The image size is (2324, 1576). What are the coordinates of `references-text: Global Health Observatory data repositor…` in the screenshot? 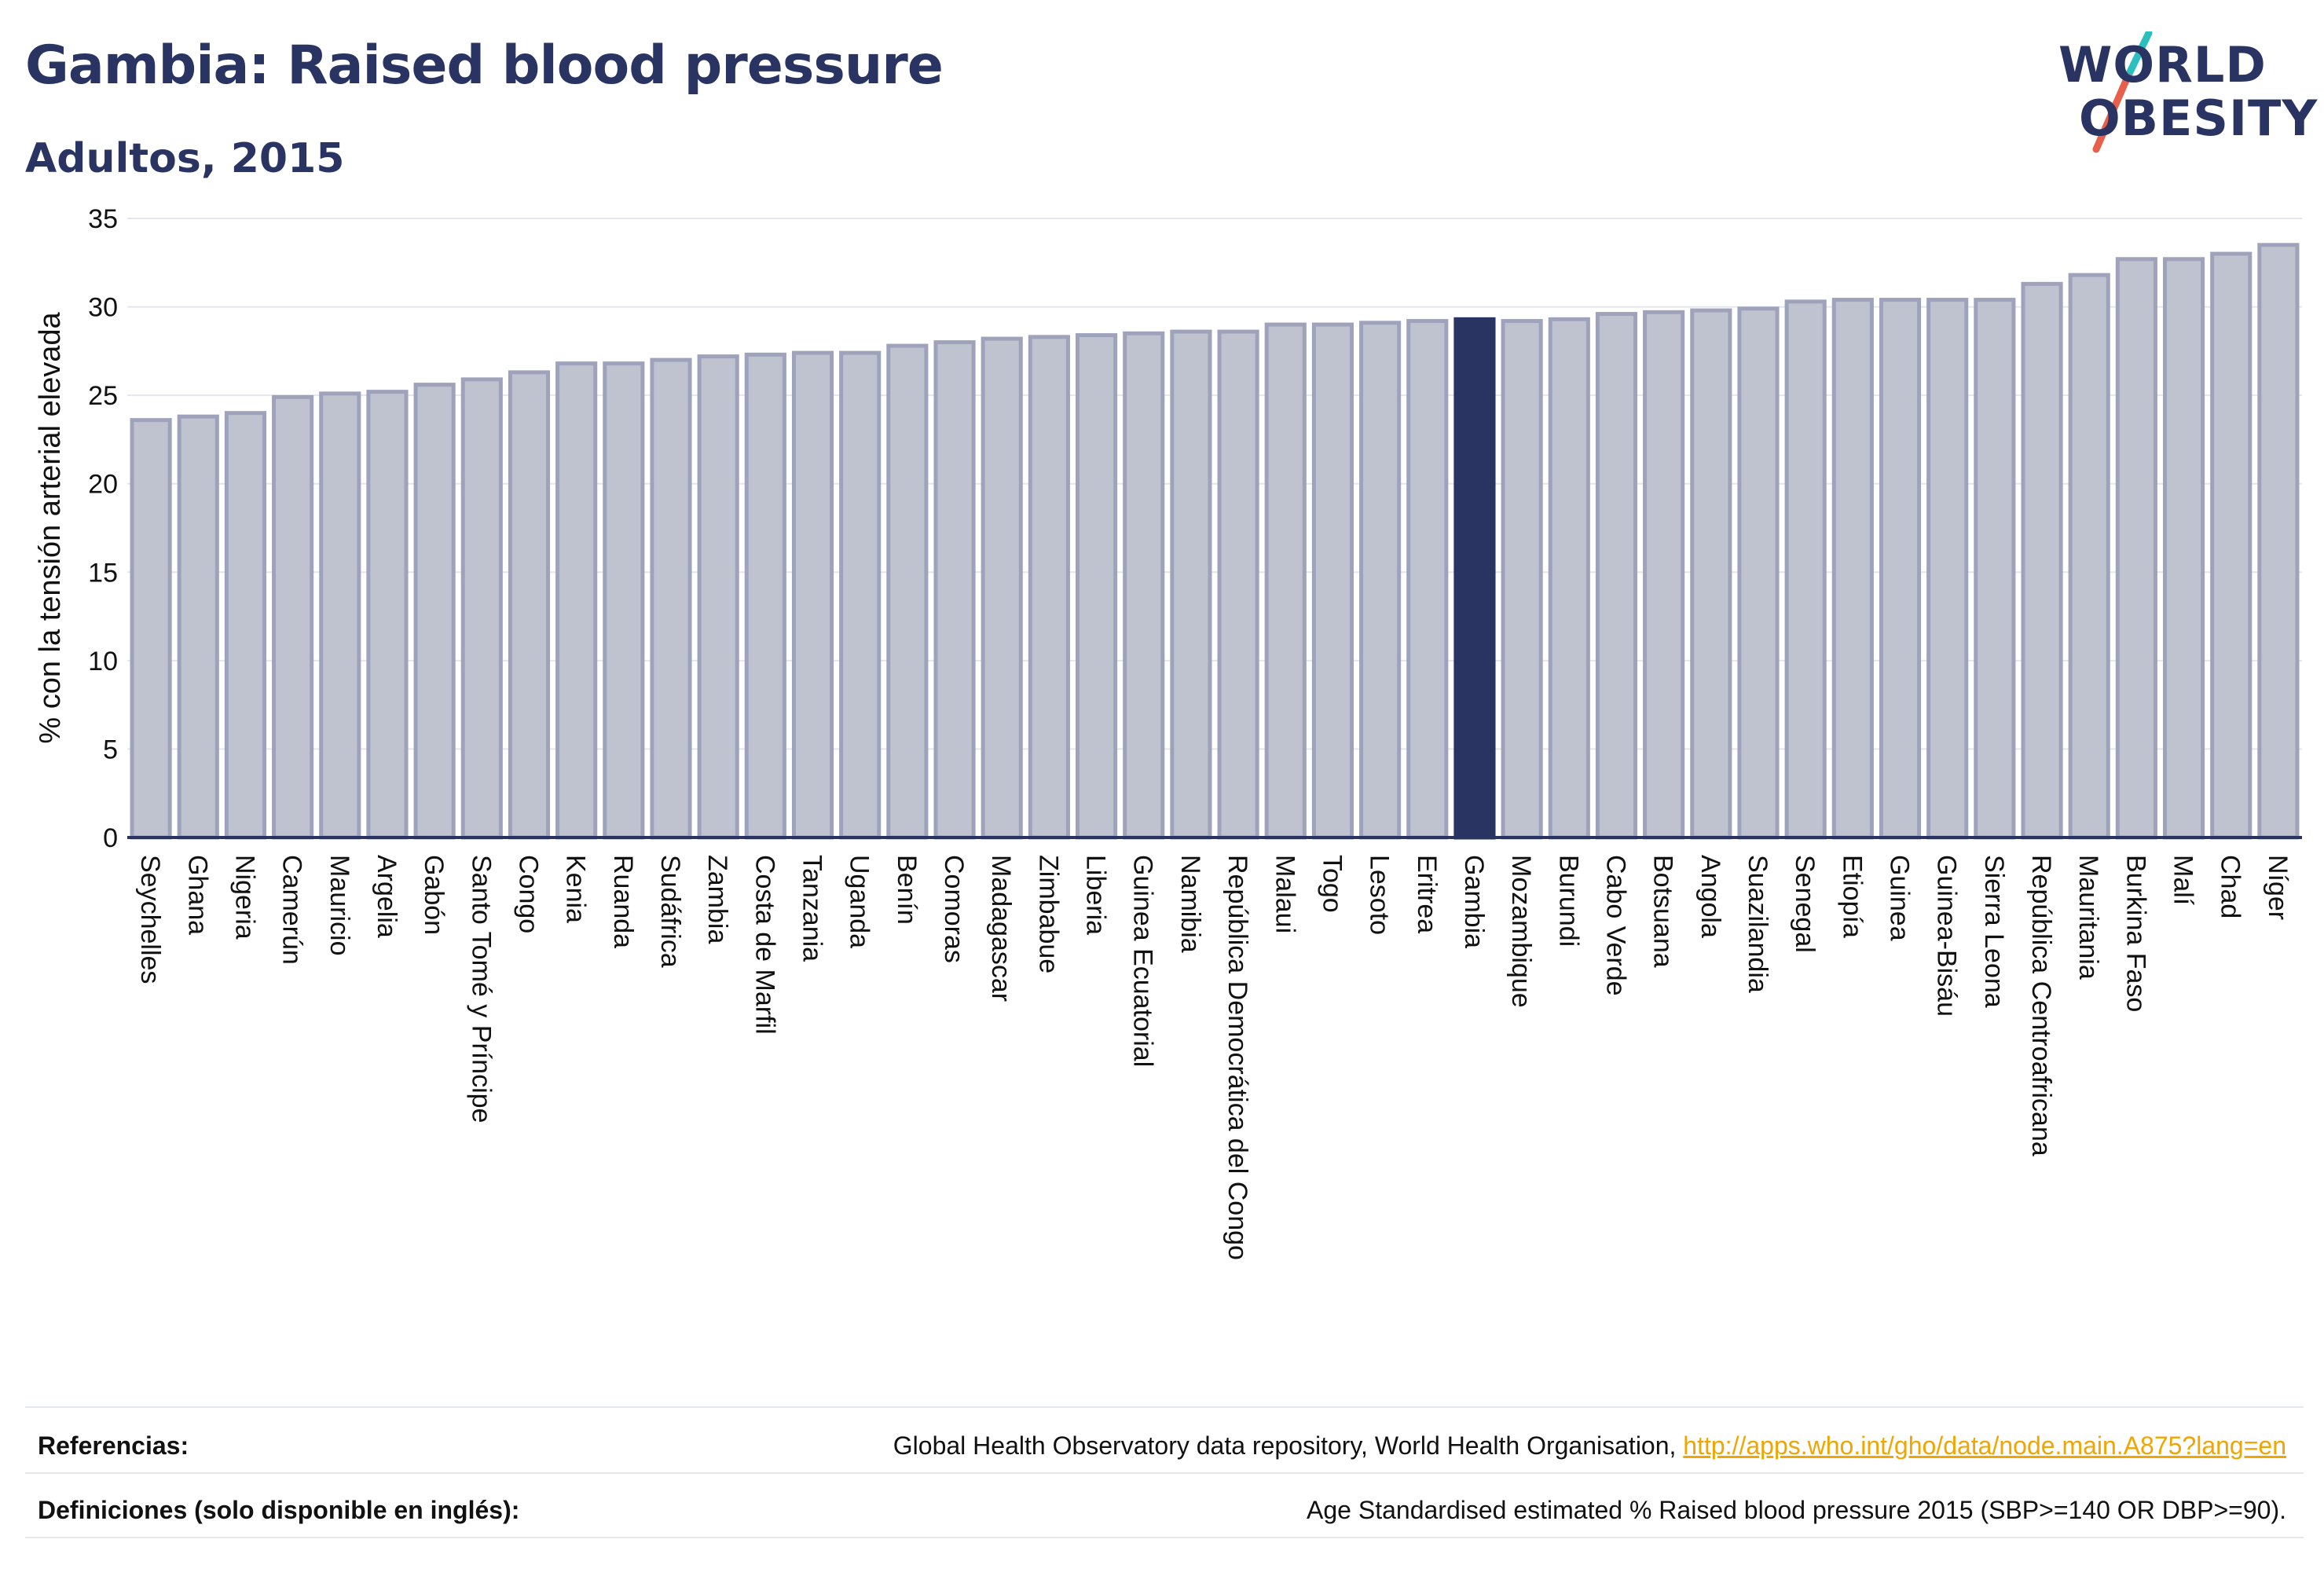 It's located at (1589, 1446).